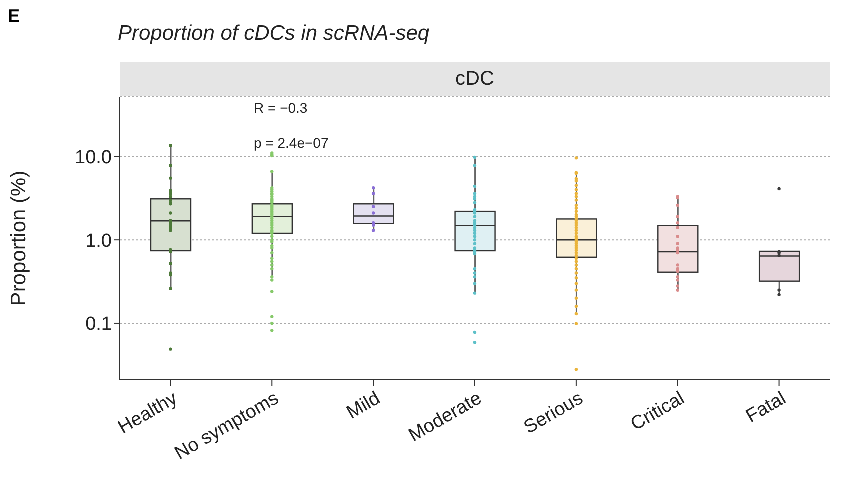 The image size is (849, 500). Describe the element at coordinates (99, 325) in the screenshot. I see `y-tick-label: 0.1` at that location.